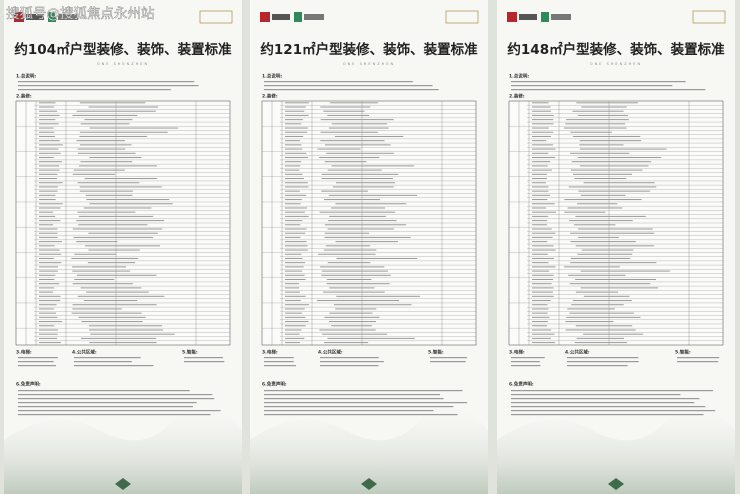  I want to click on section-heading: 6.免责声明:, so click(274, 384).